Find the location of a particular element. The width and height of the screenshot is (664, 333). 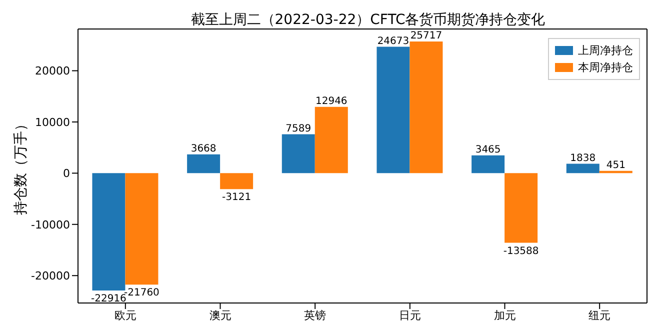

y-tick-label: -20000 is located at coordinates (50, 276).